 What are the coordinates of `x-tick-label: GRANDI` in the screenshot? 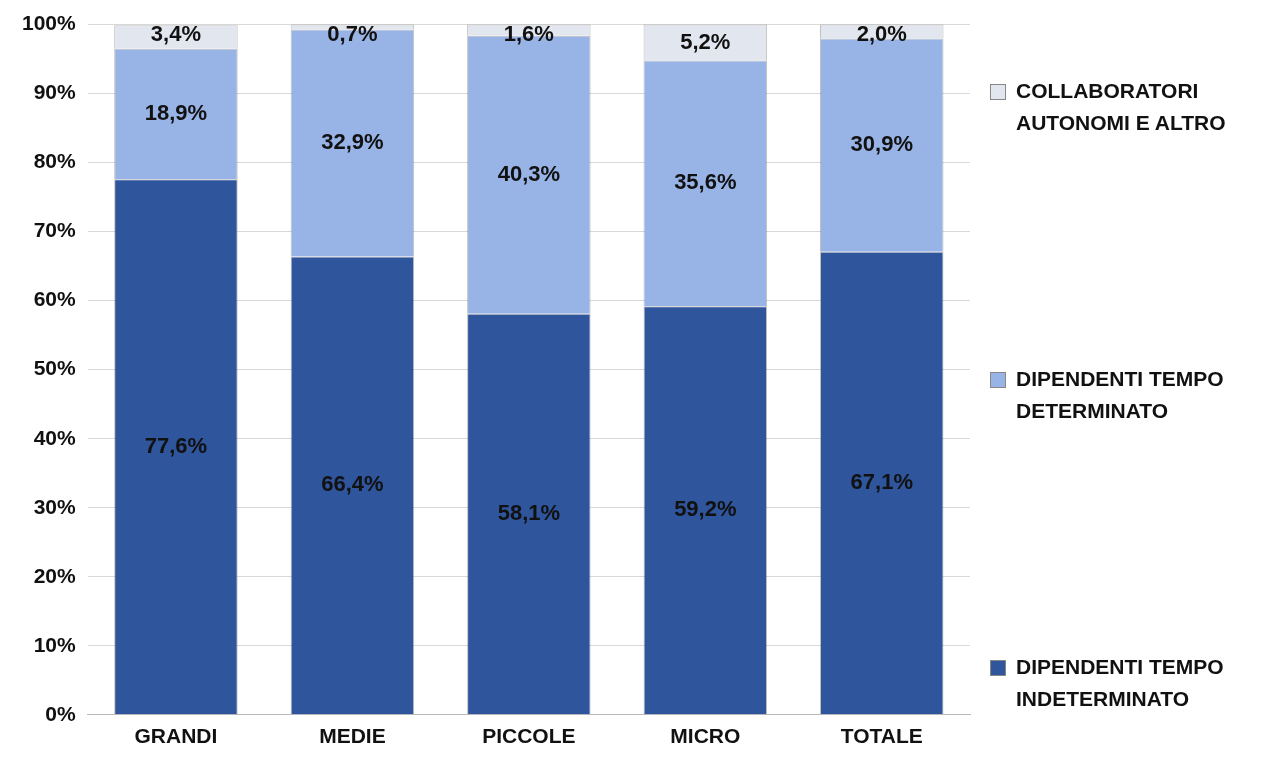 It's located at (176, 736).